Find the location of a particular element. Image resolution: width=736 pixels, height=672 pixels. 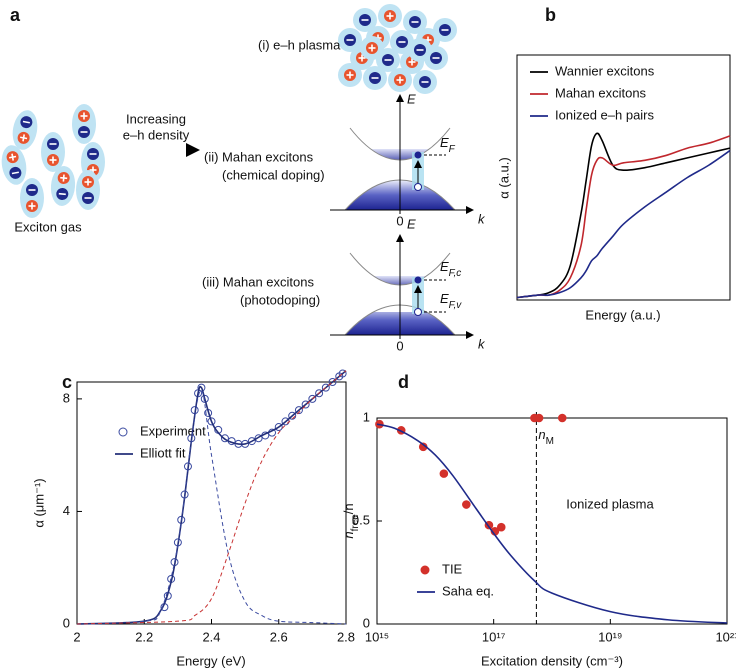

mahan-label: (chemical doping) is located at coordinates (273, 174).